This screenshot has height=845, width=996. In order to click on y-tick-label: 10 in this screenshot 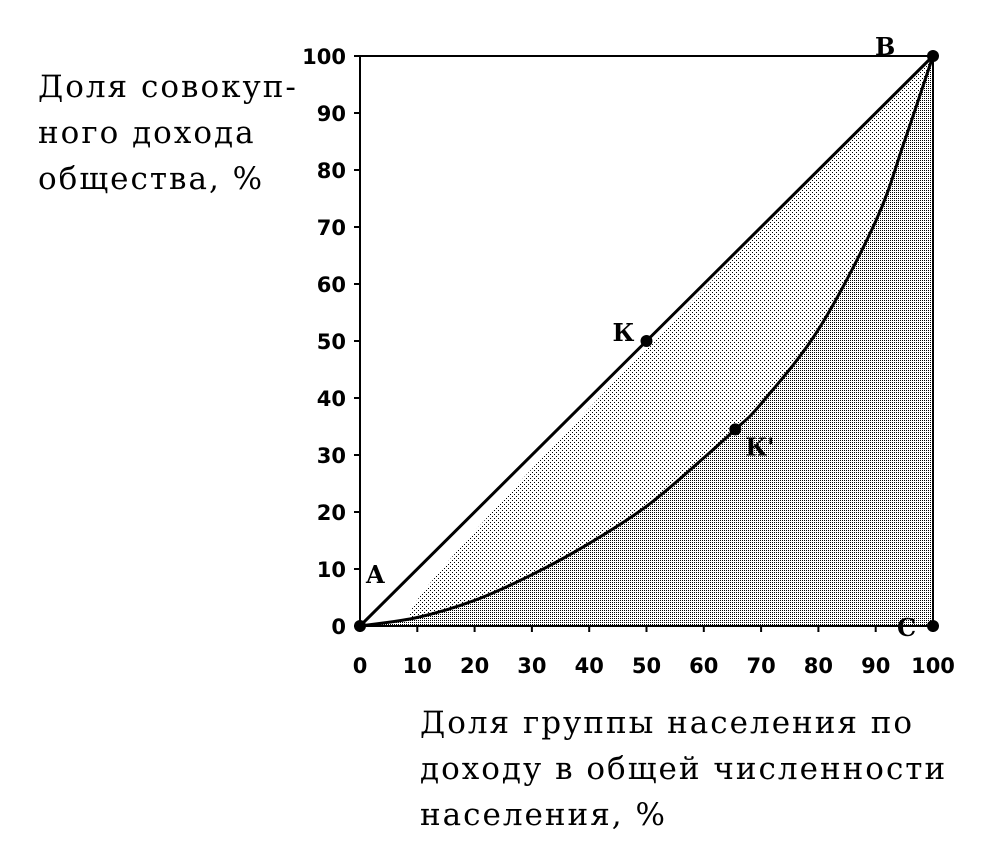, I will do `click(331, 570)`.